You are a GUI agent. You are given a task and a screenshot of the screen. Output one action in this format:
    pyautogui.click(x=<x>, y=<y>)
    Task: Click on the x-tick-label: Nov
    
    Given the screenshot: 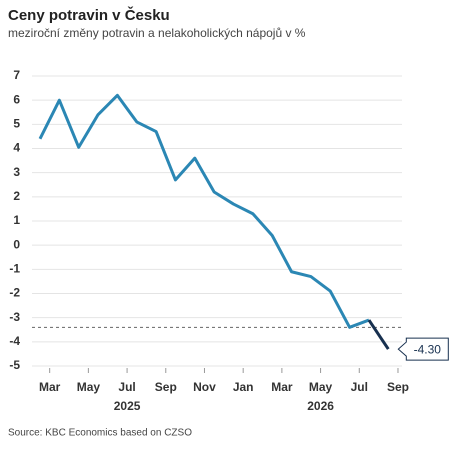 What is the action you would take?
    pyautogui.click(x=204, y=387)
    